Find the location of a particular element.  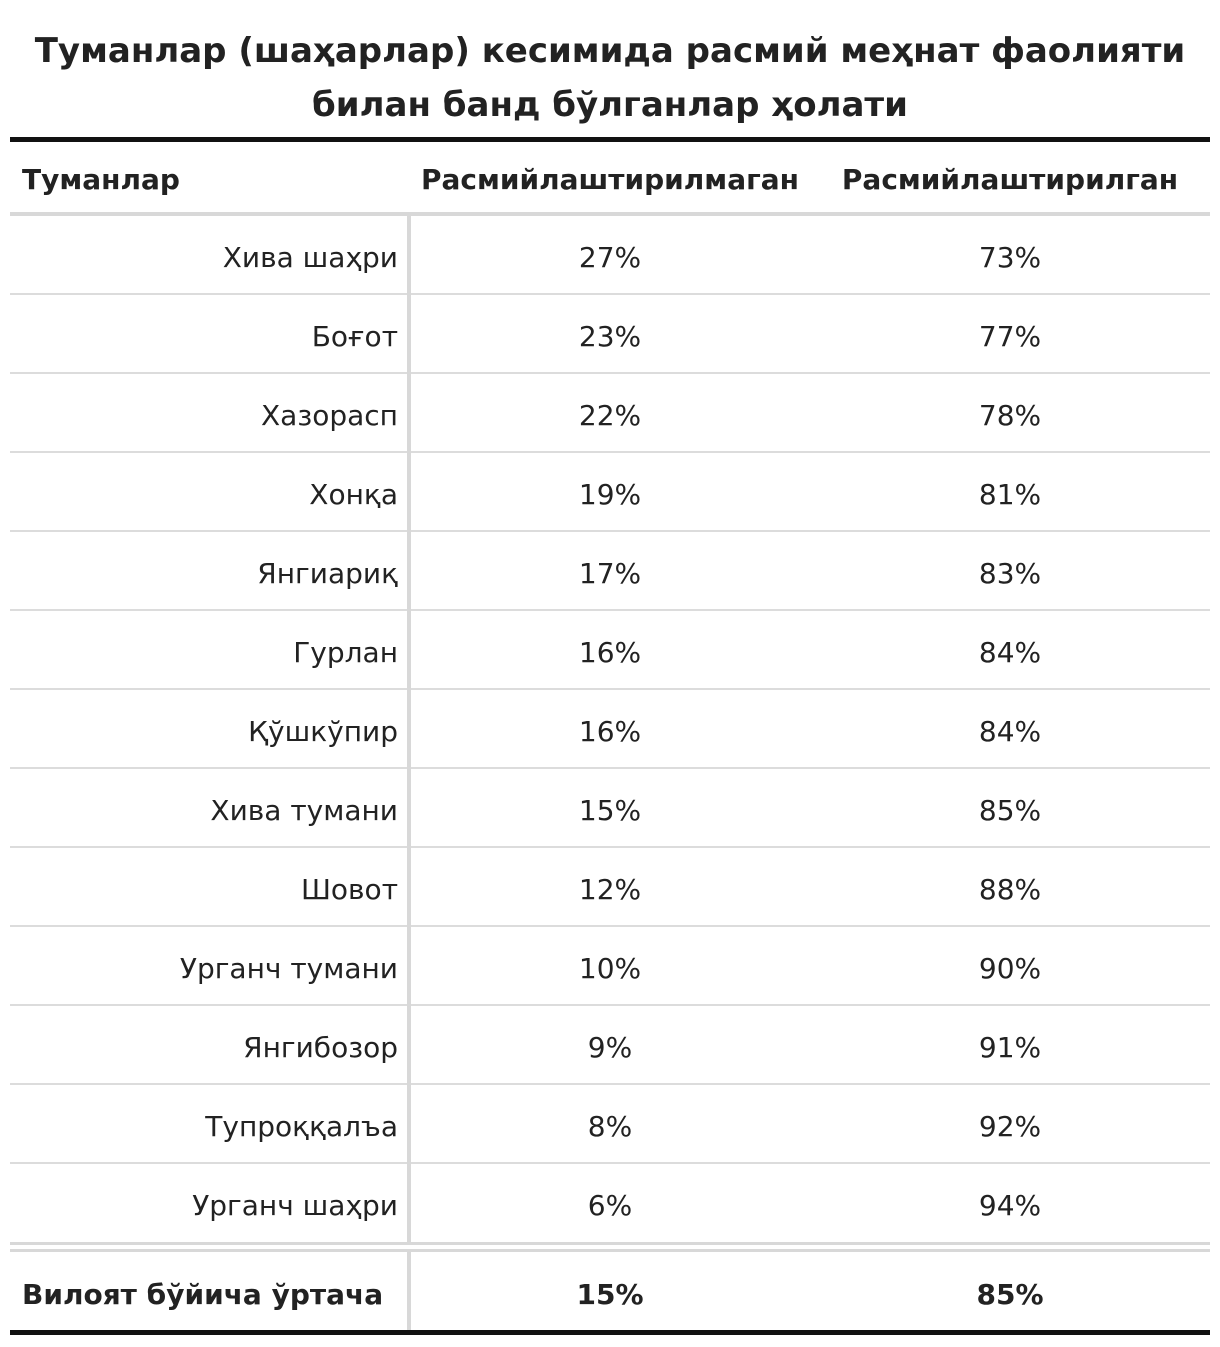

district-cell: Хазорасп is located at coordinates (329, 415).